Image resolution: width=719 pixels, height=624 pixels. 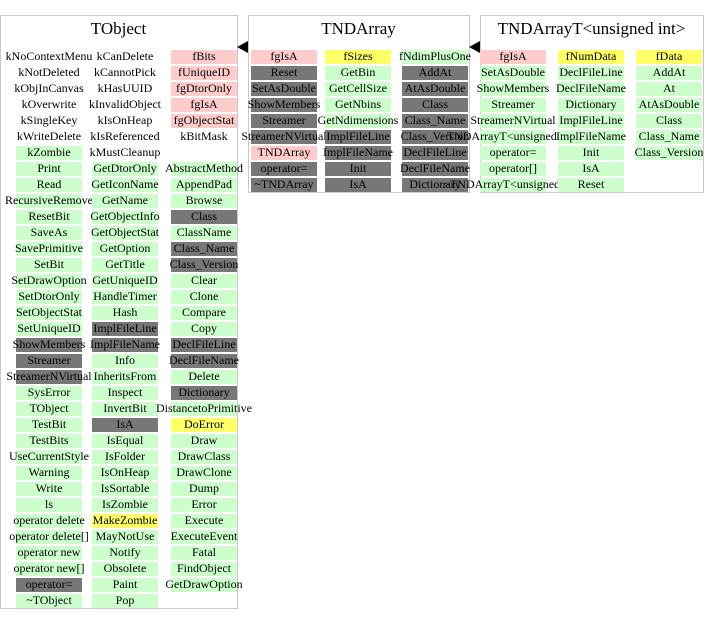 What do you see at coordinates (591, 152) in the screenshot?
I see `member-label: Init` at bounding box center [591, 152].